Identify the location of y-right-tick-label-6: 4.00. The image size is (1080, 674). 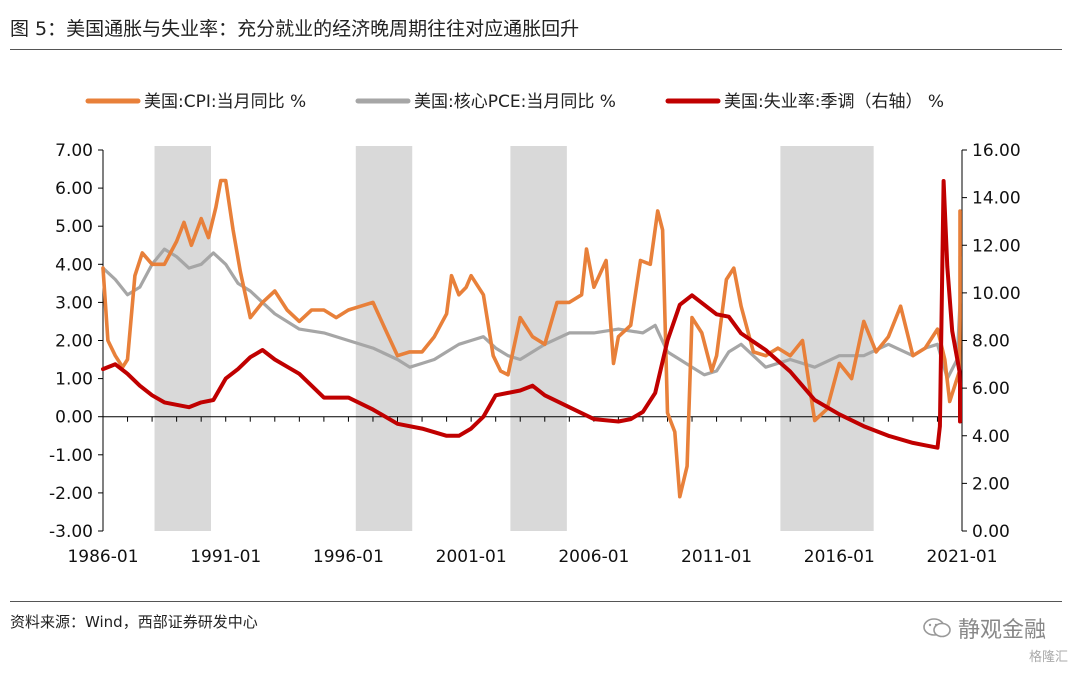
(991, 437).